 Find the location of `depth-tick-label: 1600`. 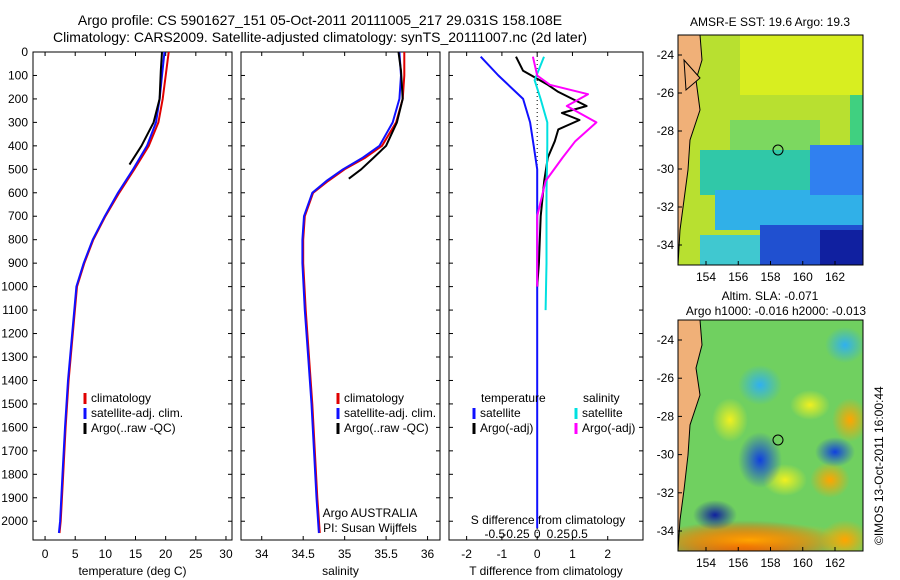

depth-tick-label: 1600 is located at coordinates (14, 427).